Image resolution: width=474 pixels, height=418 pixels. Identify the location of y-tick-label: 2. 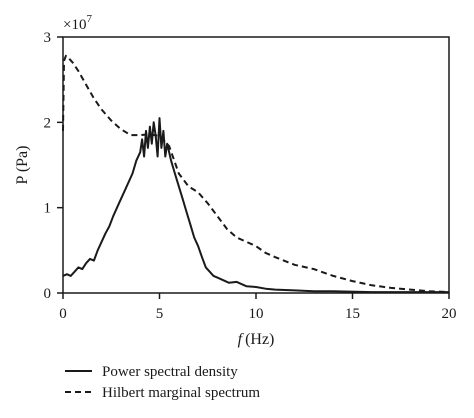
(48, 123).